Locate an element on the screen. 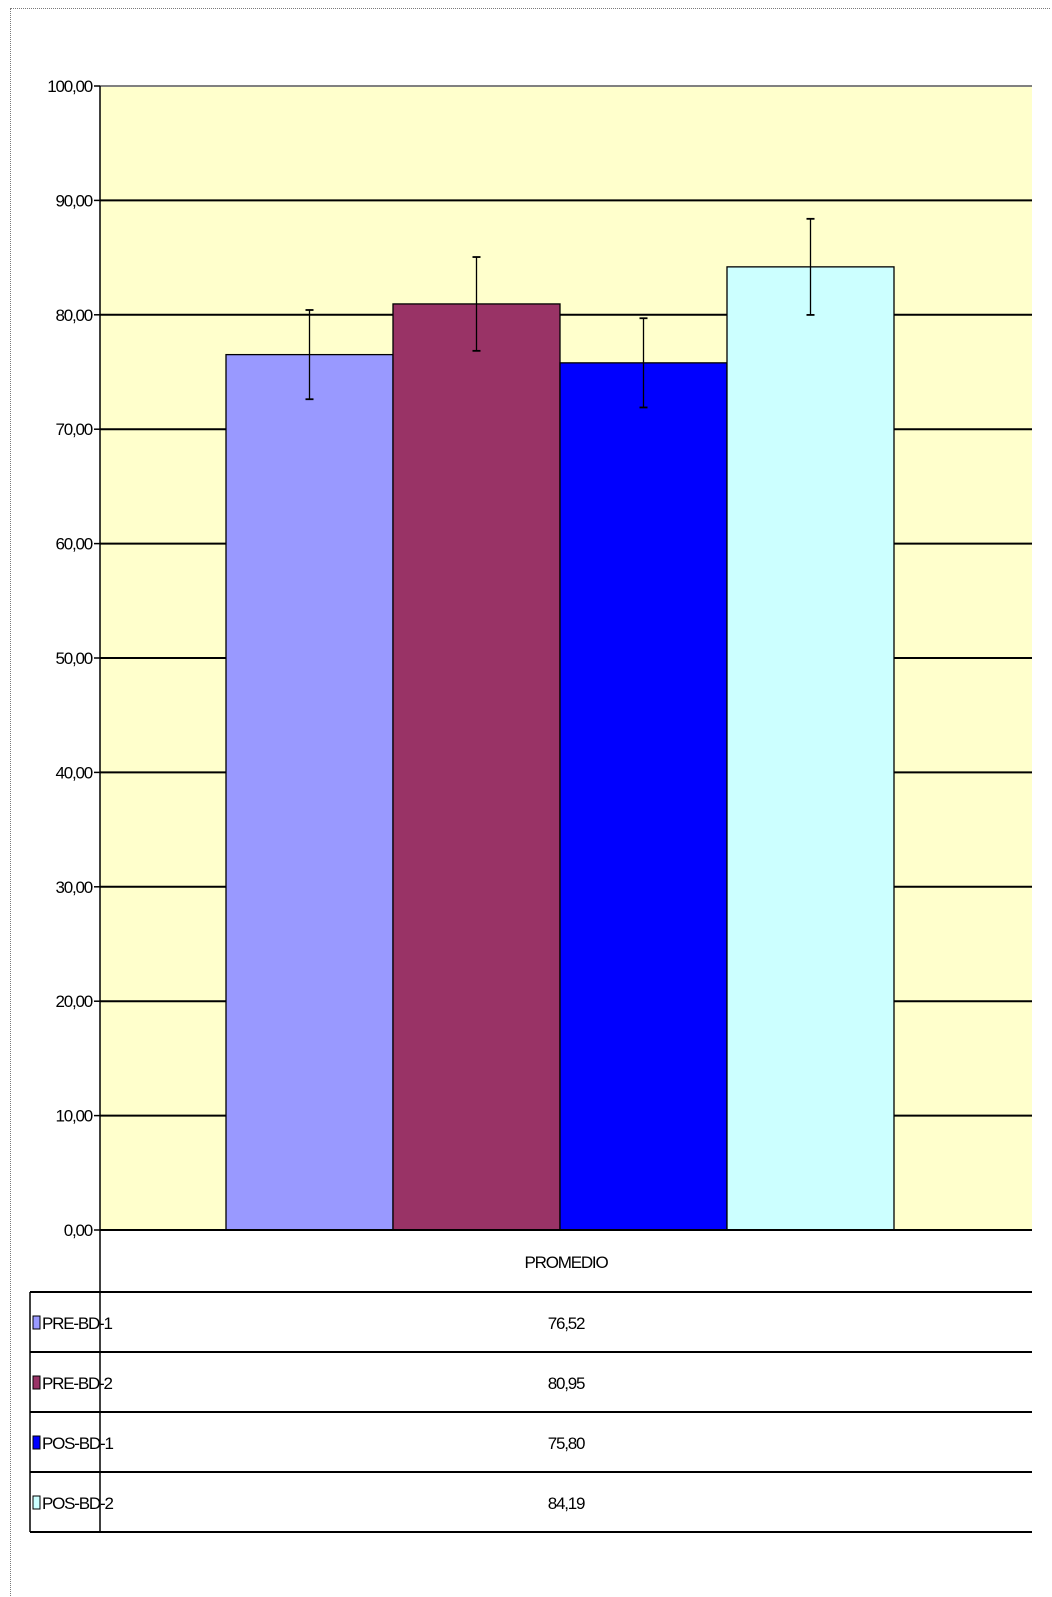 The width and height of the screenshot is (1052, 1597). table-value: 84,19 is located at coordinates (566, 1503).